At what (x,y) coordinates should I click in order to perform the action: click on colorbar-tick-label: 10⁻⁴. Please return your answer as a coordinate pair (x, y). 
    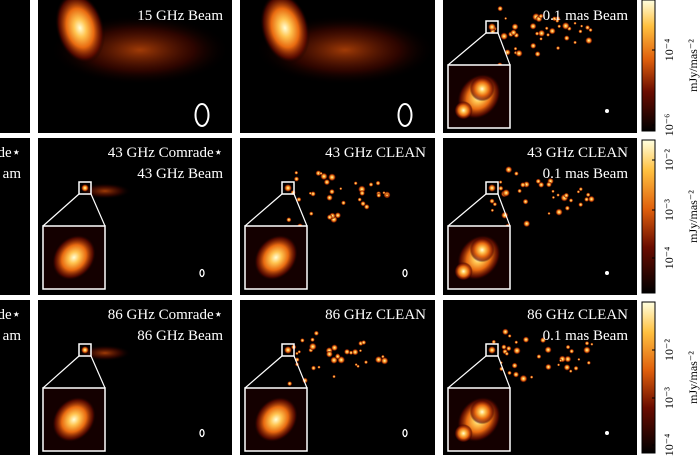
    Looking at the image, I should click on (669, 50).